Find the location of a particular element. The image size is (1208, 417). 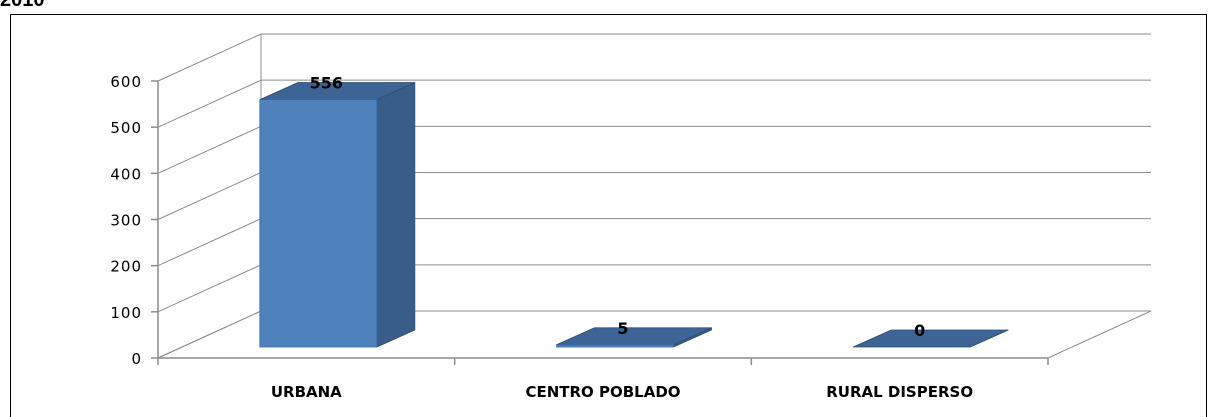

y-tick-label: 0 is located at coordinates (136, 359).